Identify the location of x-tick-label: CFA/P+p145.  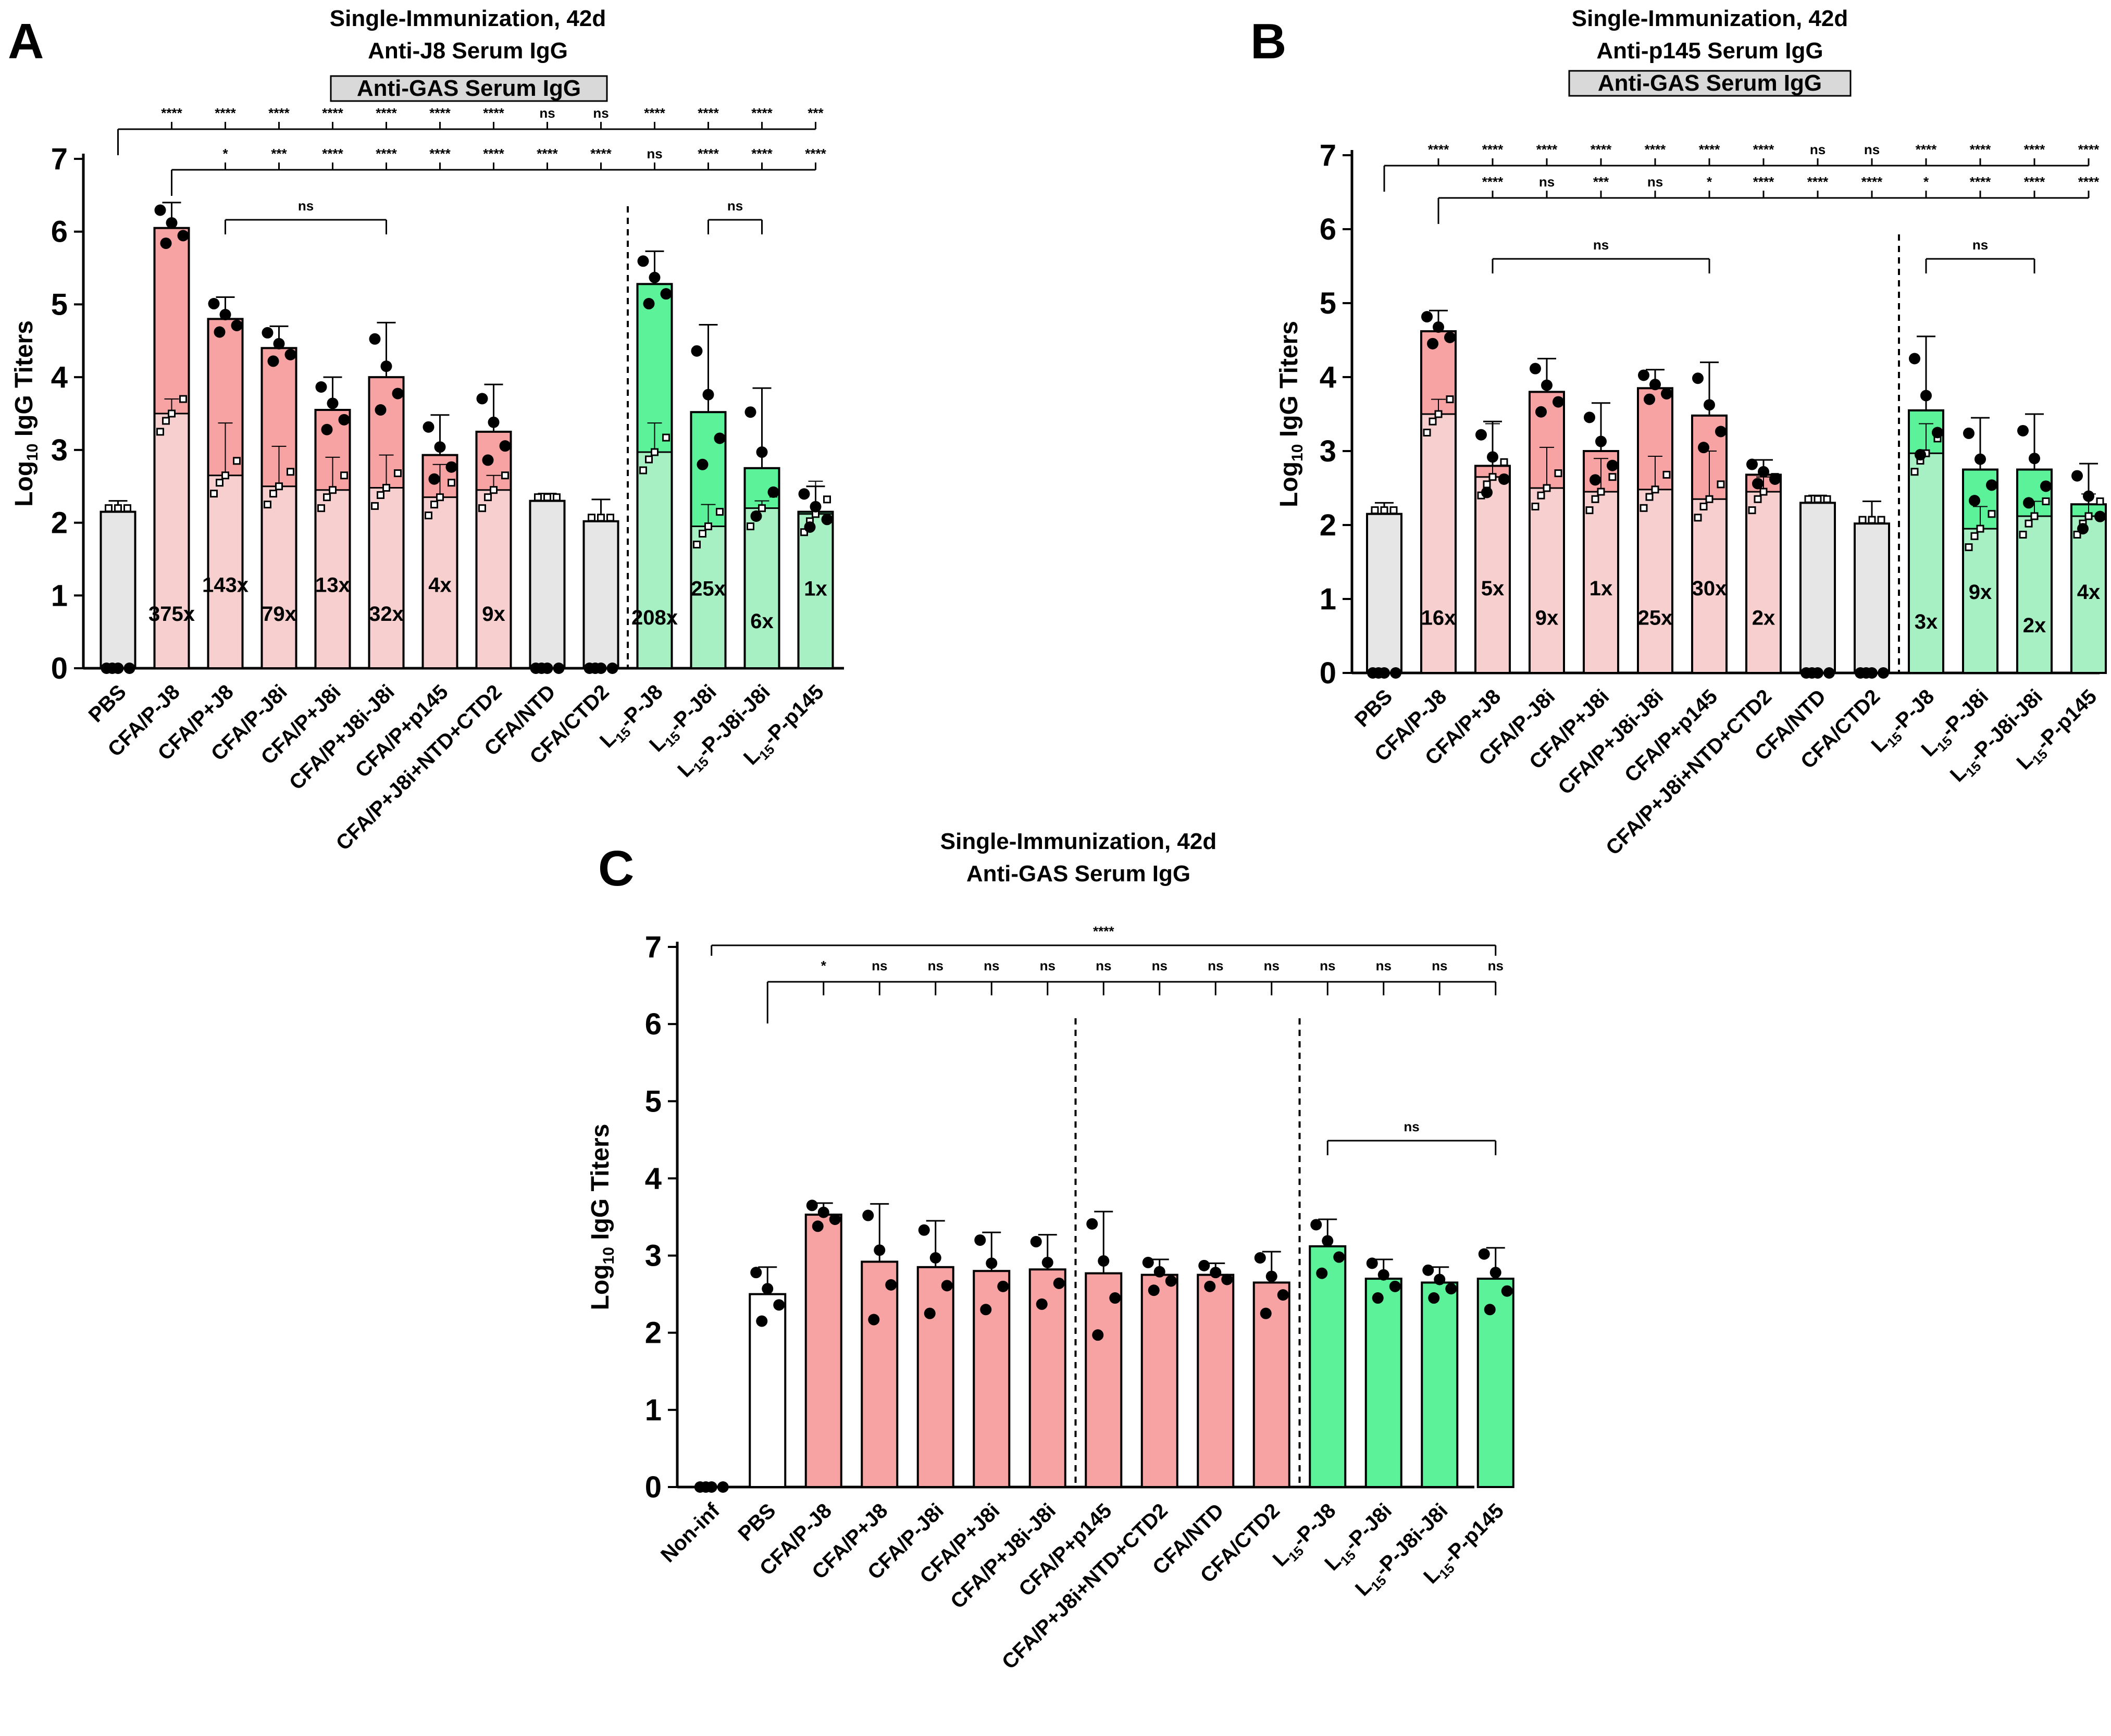
(1671, 735).